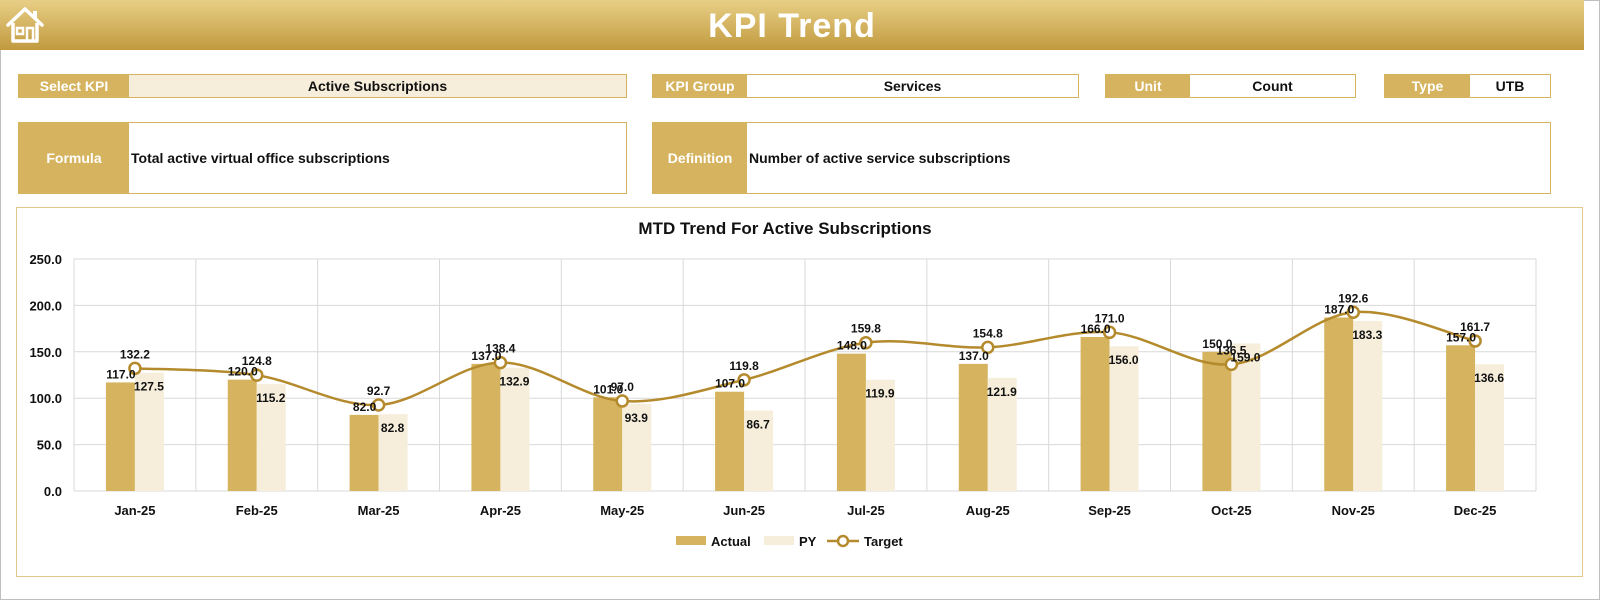 The image size is (1600, 600). I want to click on data-label-py: 82.8, so click(393, 428).